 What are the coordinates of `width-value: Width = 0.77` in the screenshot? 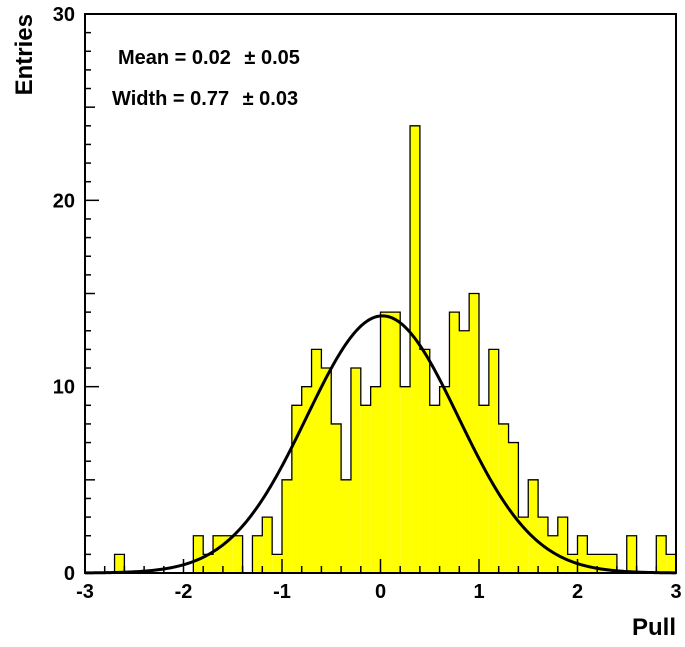 It's located at (170, 99).